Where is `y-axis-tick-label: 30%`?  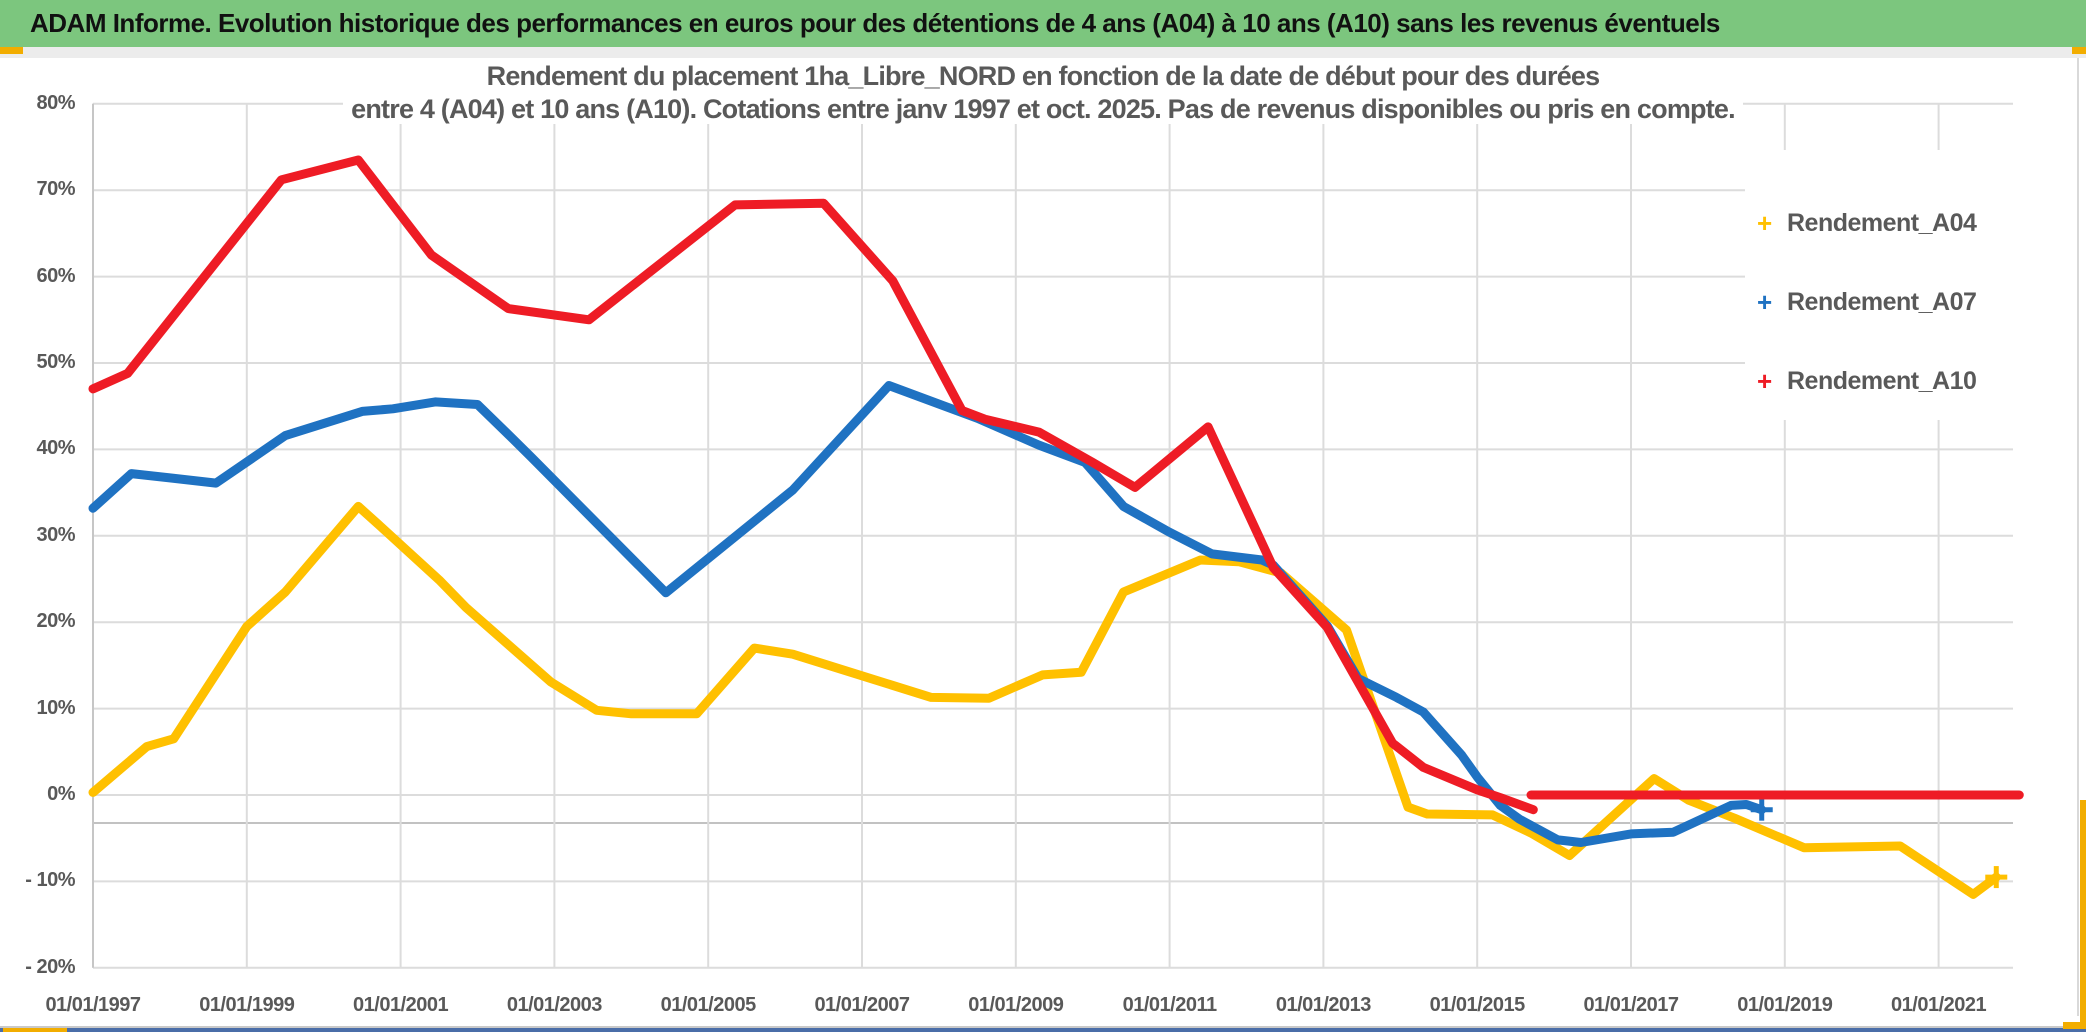 y-axis-tick-label: 30% is located at coordinates (55, 534).